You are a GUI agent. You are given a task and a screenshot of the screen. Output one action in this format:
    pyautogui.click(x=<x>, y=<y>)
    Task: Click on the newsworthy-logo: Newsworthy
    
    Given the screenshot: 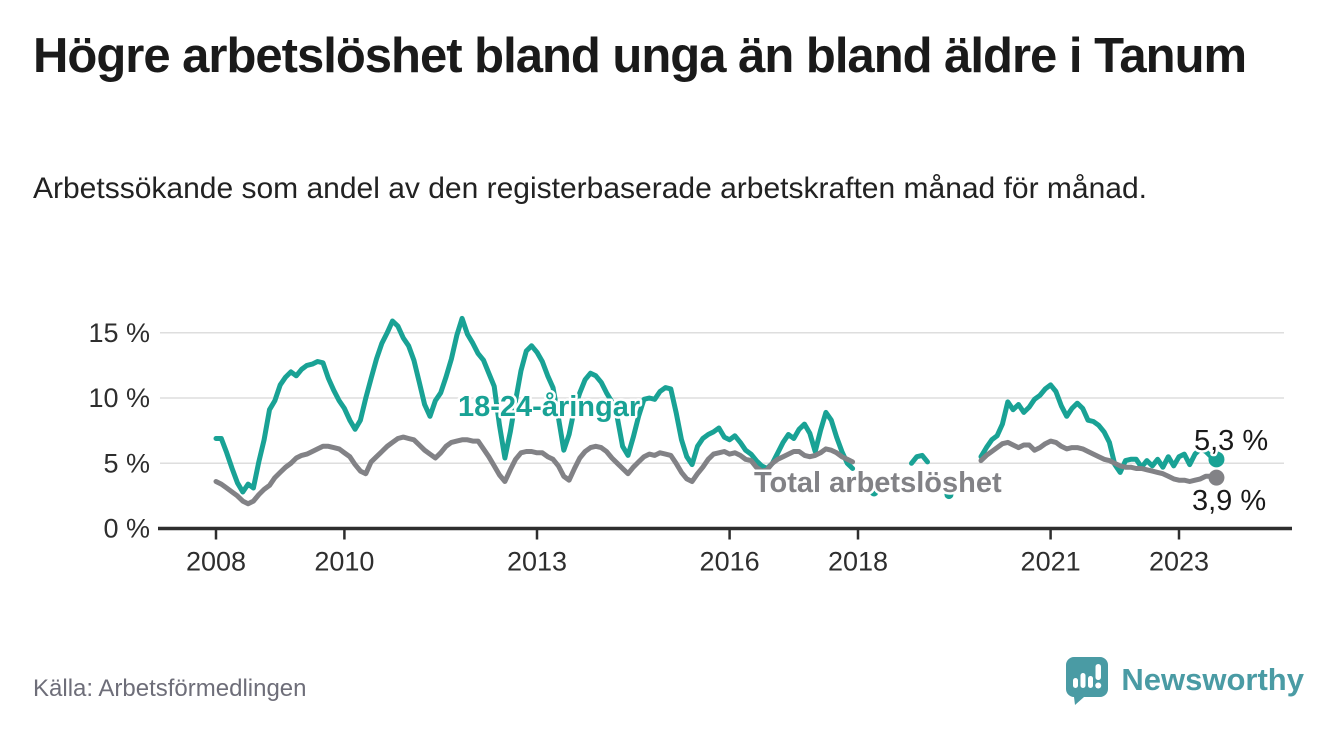 What is the action you would take?
    pyautogui.click(x=1183, y=680)
    